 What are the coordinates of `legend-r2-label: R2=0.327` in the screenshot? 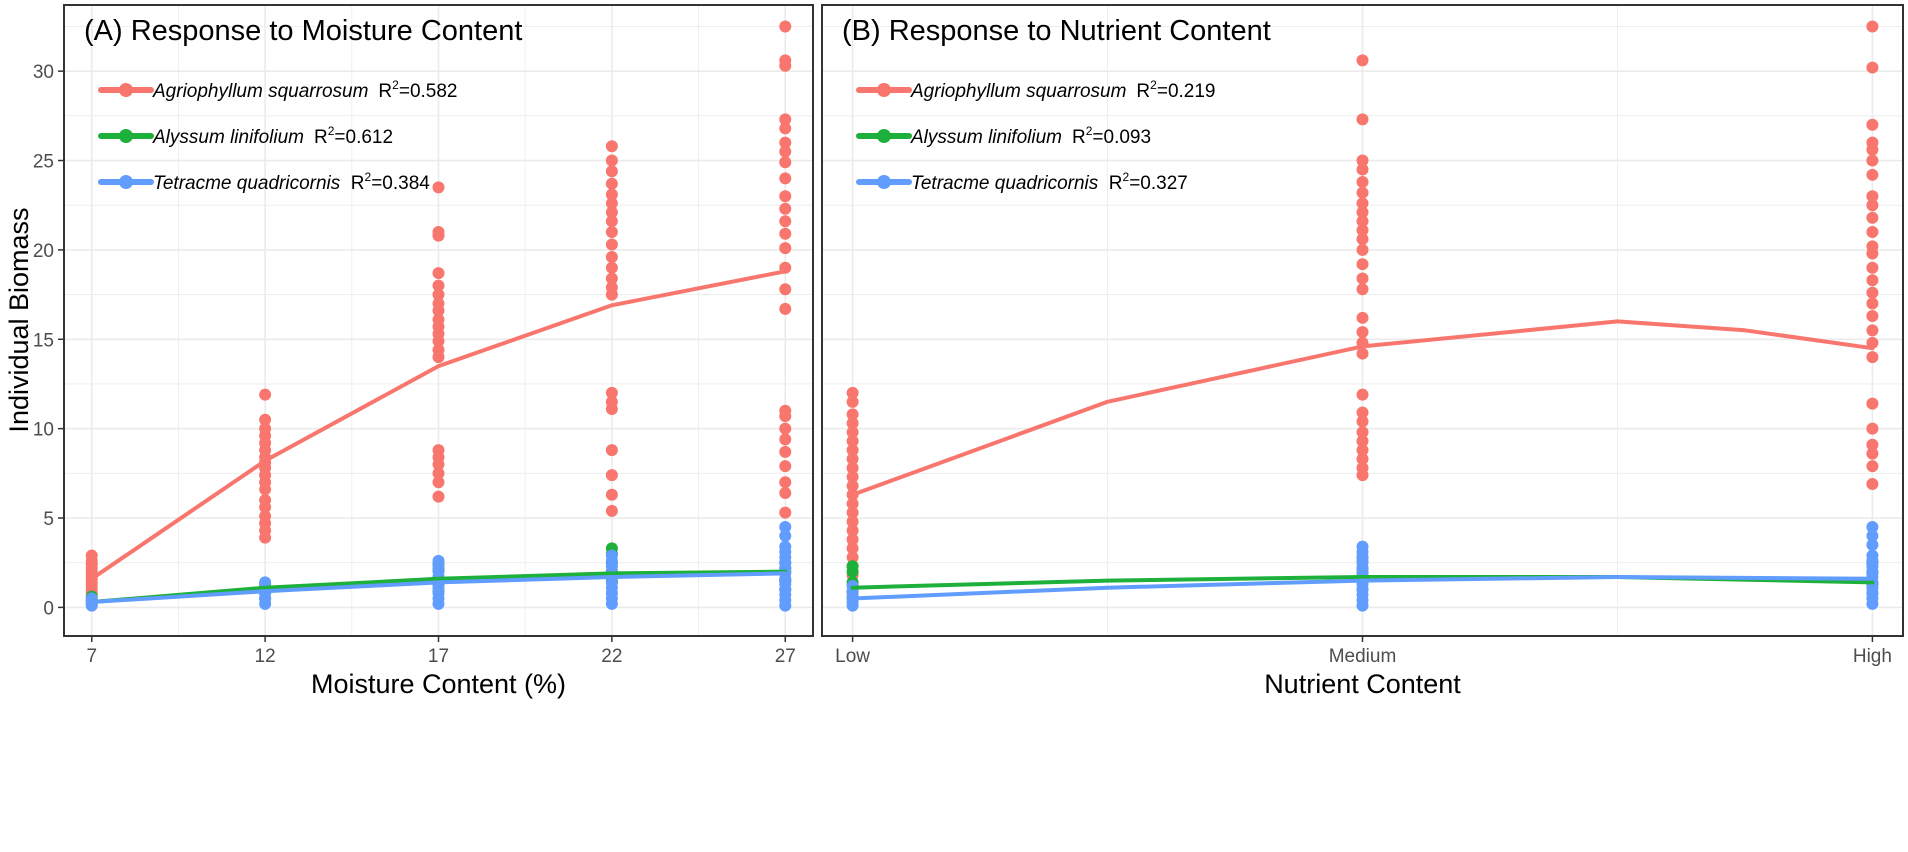 It's located at (1148, 182).